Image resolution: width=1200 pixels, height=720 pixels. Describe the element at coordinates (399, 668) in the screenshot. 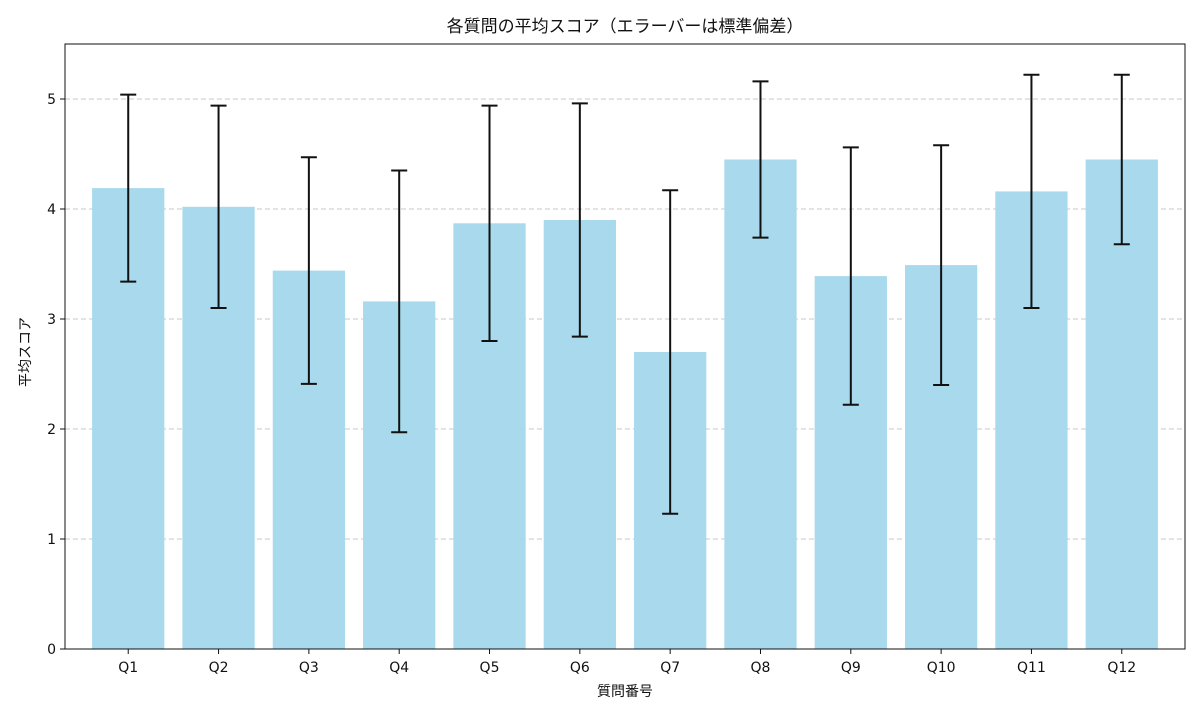

I see `x-tick-label: Q4` at that location.